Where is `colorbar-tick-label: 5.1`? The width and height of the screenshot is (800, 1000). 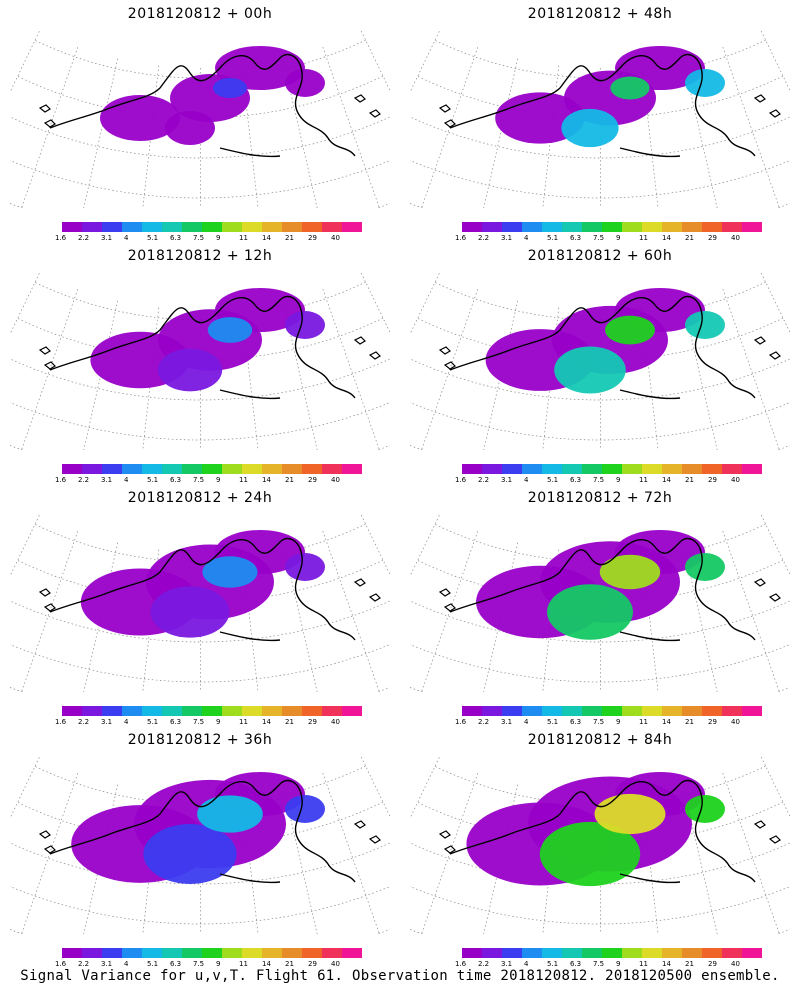 colorbar-tick-label: 5.1 is located at coordinates (153, 964).